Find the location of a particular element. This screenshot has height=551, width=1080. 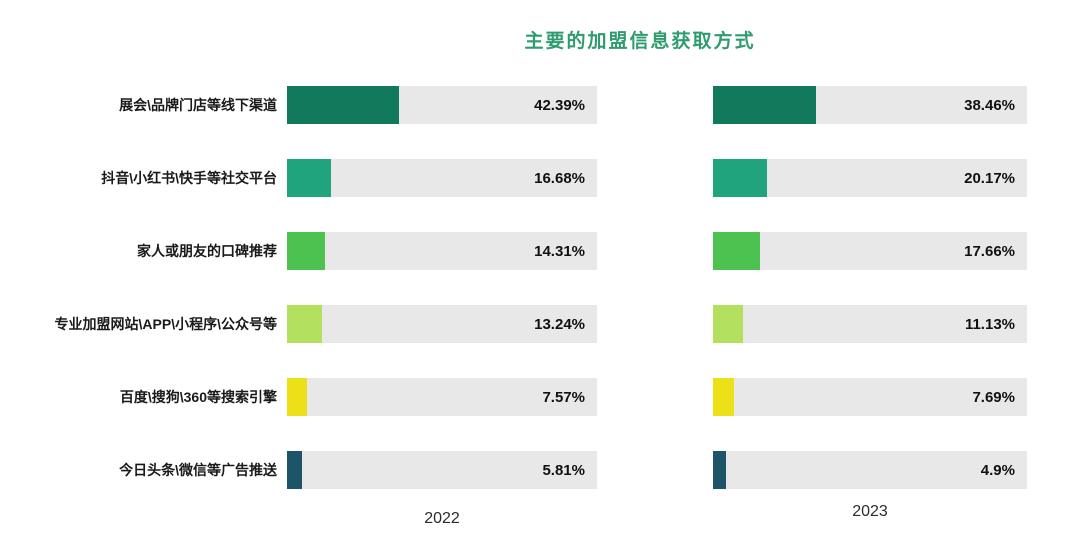

chart-row: 展会\品牌门店等线下渠道 42.39% 38.46% is located at coordinates (540, 105).